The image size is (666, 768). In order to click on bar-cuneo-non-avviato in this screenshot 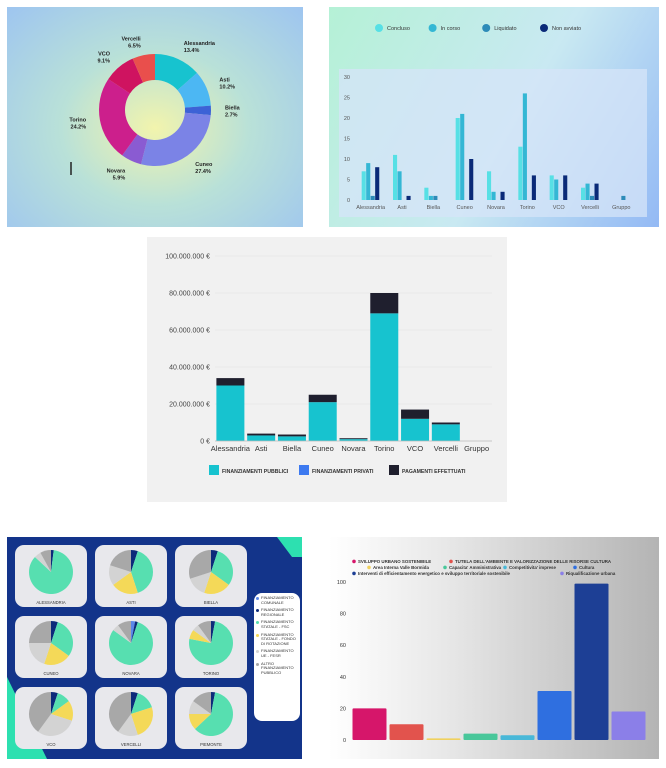, I will do `click(471, 179)`.